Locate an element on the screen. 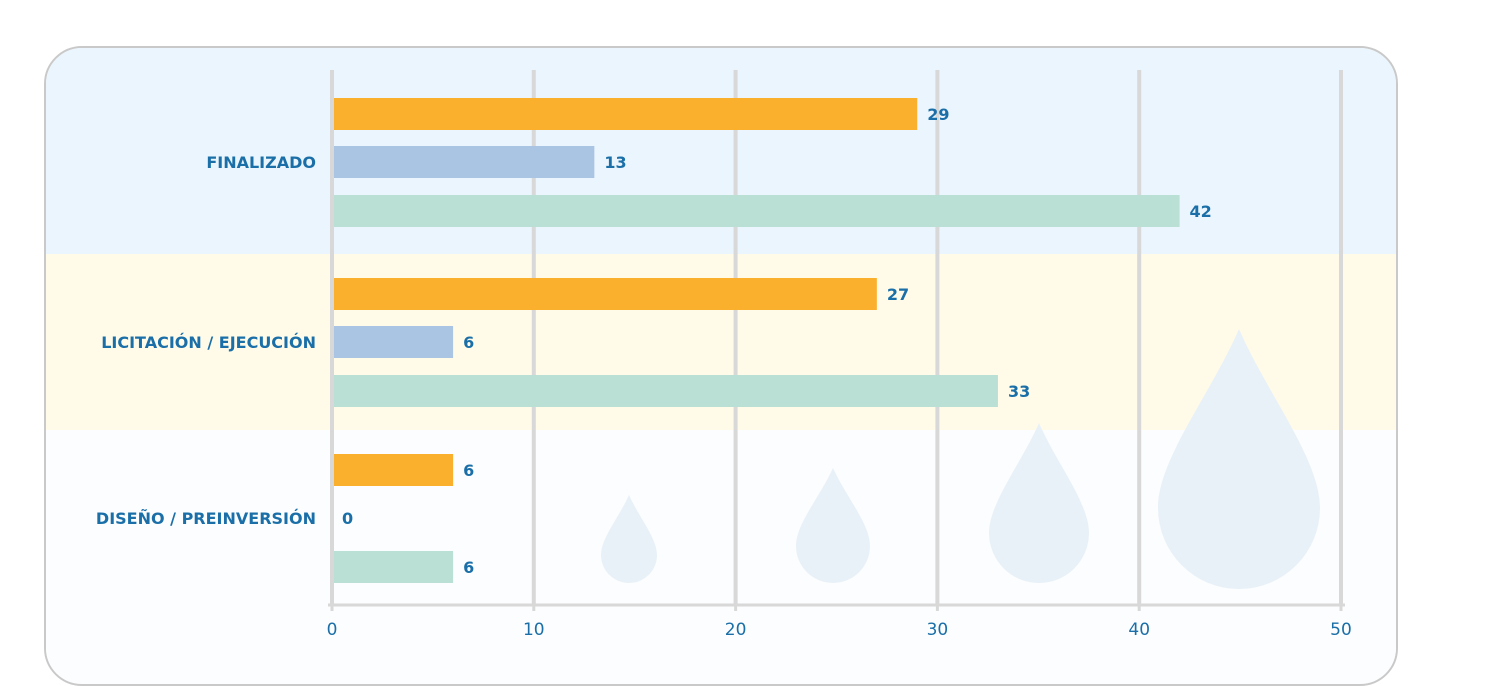  category-label: DISEÑO / PREINVERSIÓN is located at coordinates (206, 518).